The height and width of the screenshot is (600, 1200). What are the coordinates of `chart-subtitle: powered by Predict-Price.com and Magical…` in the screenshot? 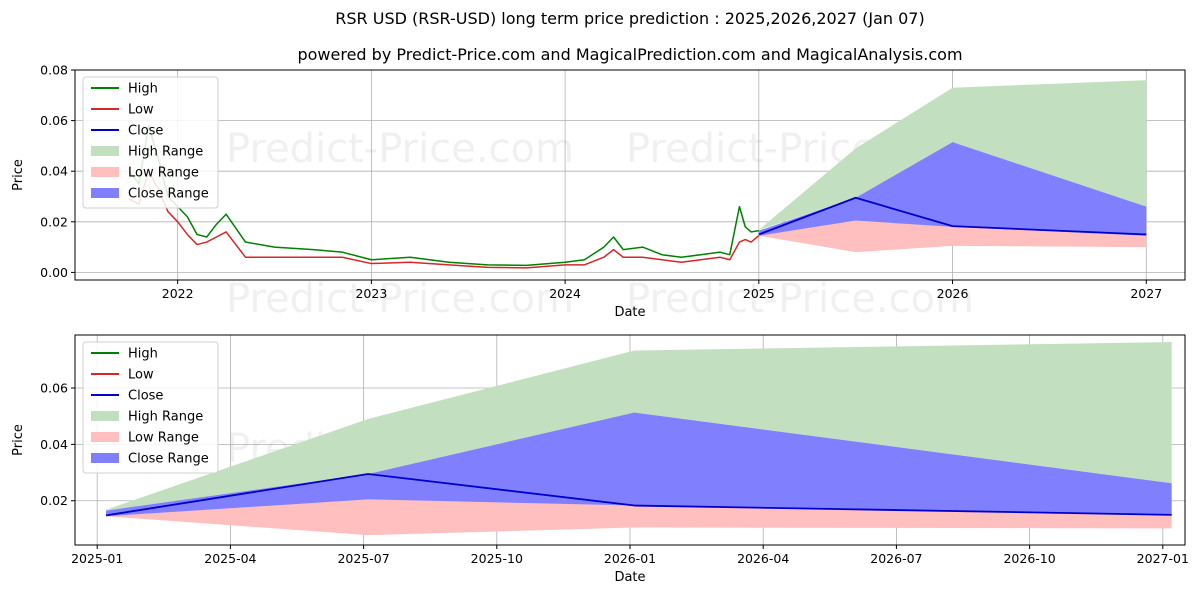 It's located at (630, 54).